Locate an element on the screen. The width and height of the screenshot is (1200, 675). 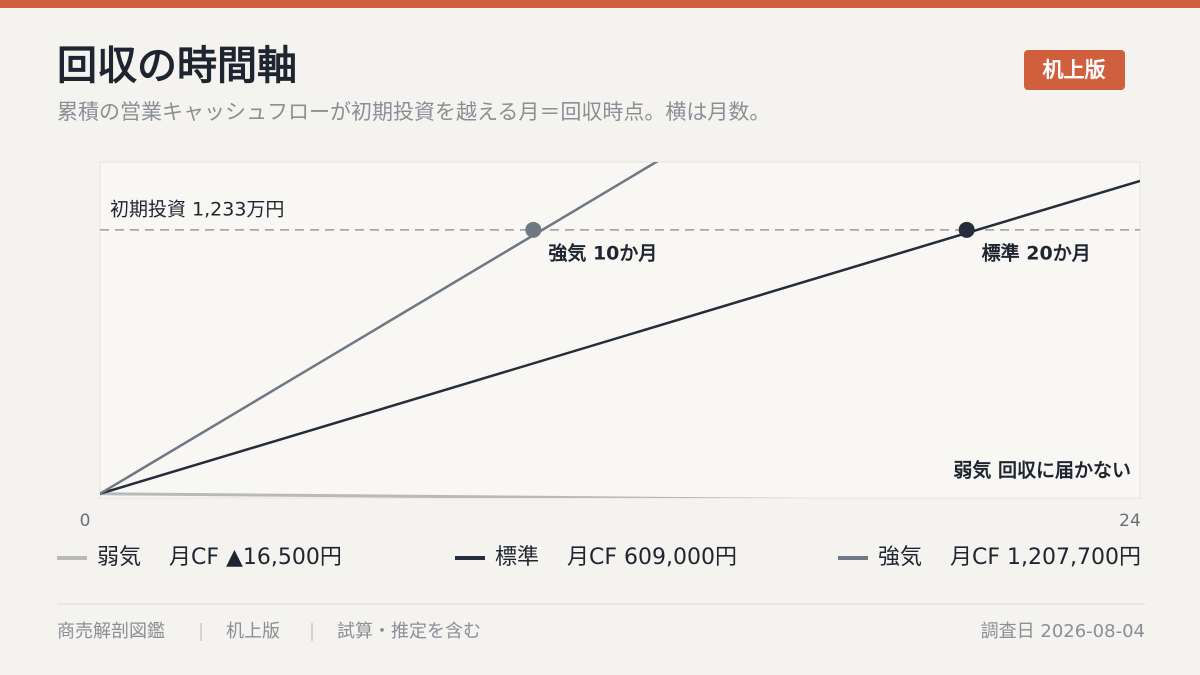
subtitle: 累積の営業キャッシュフローが初期投資を越える月＝回収時点。横は月数。 is located at coordinates (413, 112).